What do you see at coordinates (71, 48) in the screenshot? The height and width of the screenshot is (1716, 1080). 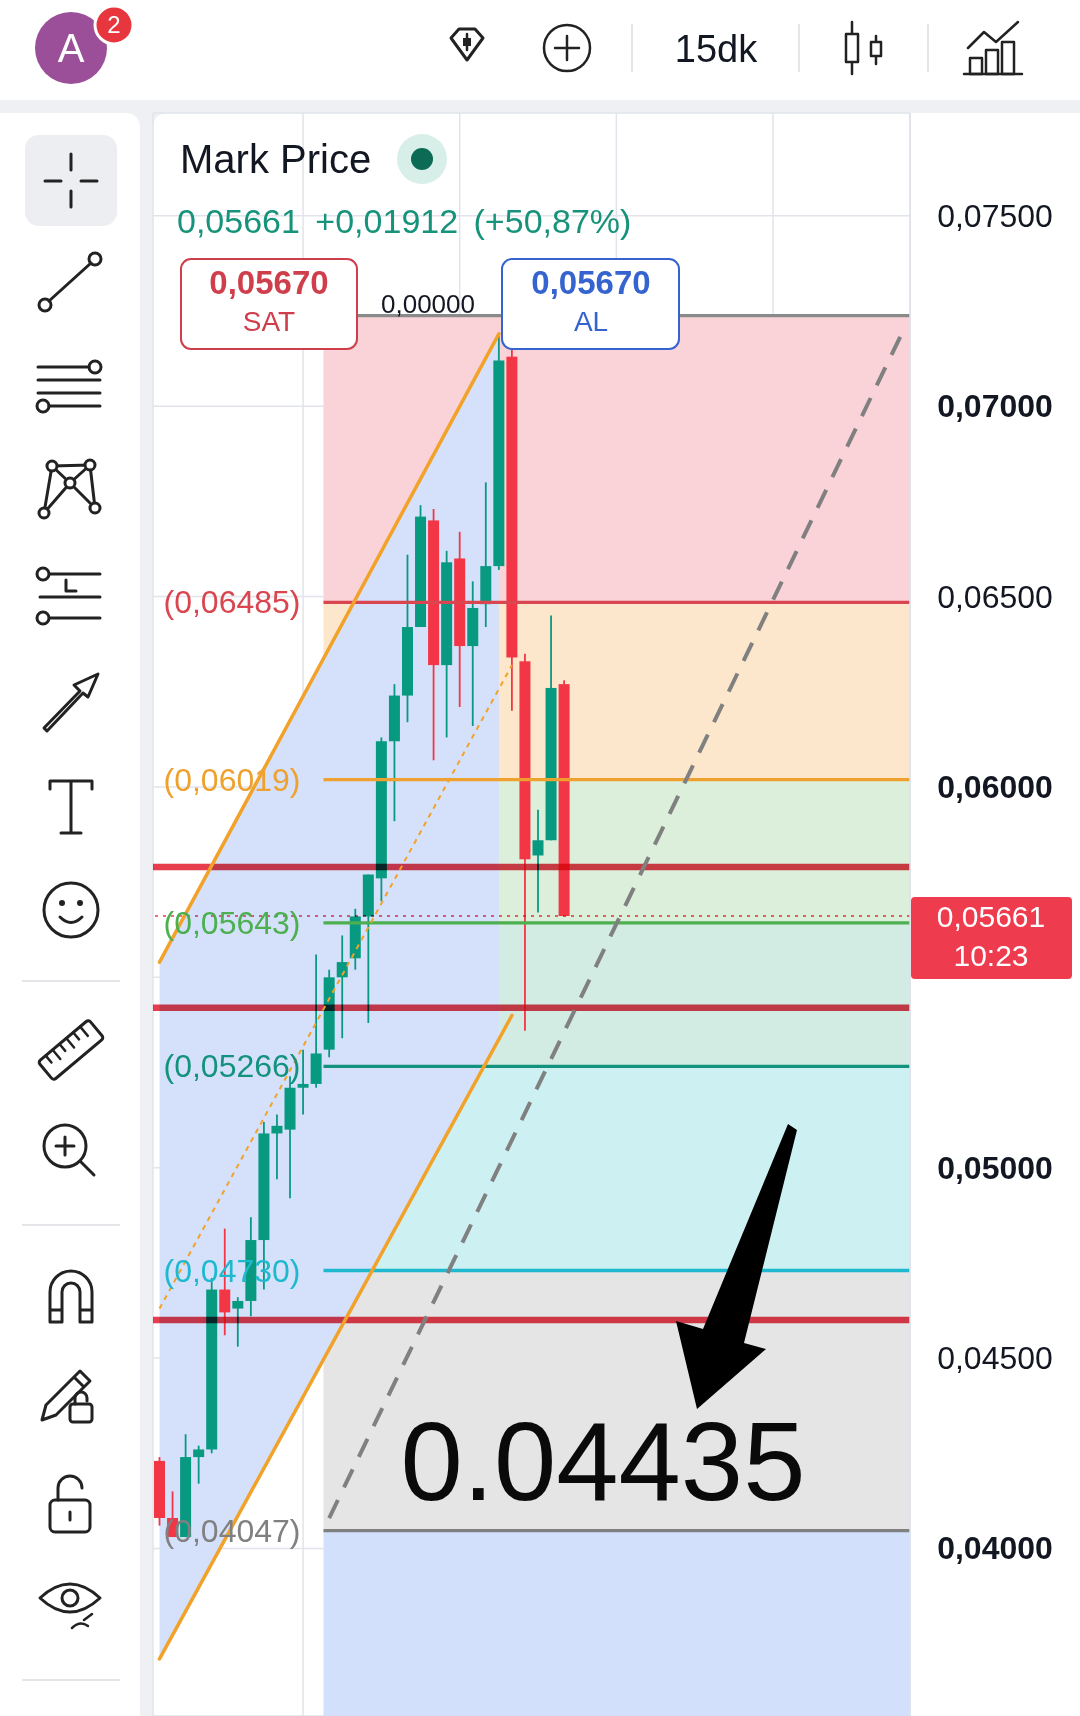 I see `text: A` at bounding box center [71, 48].